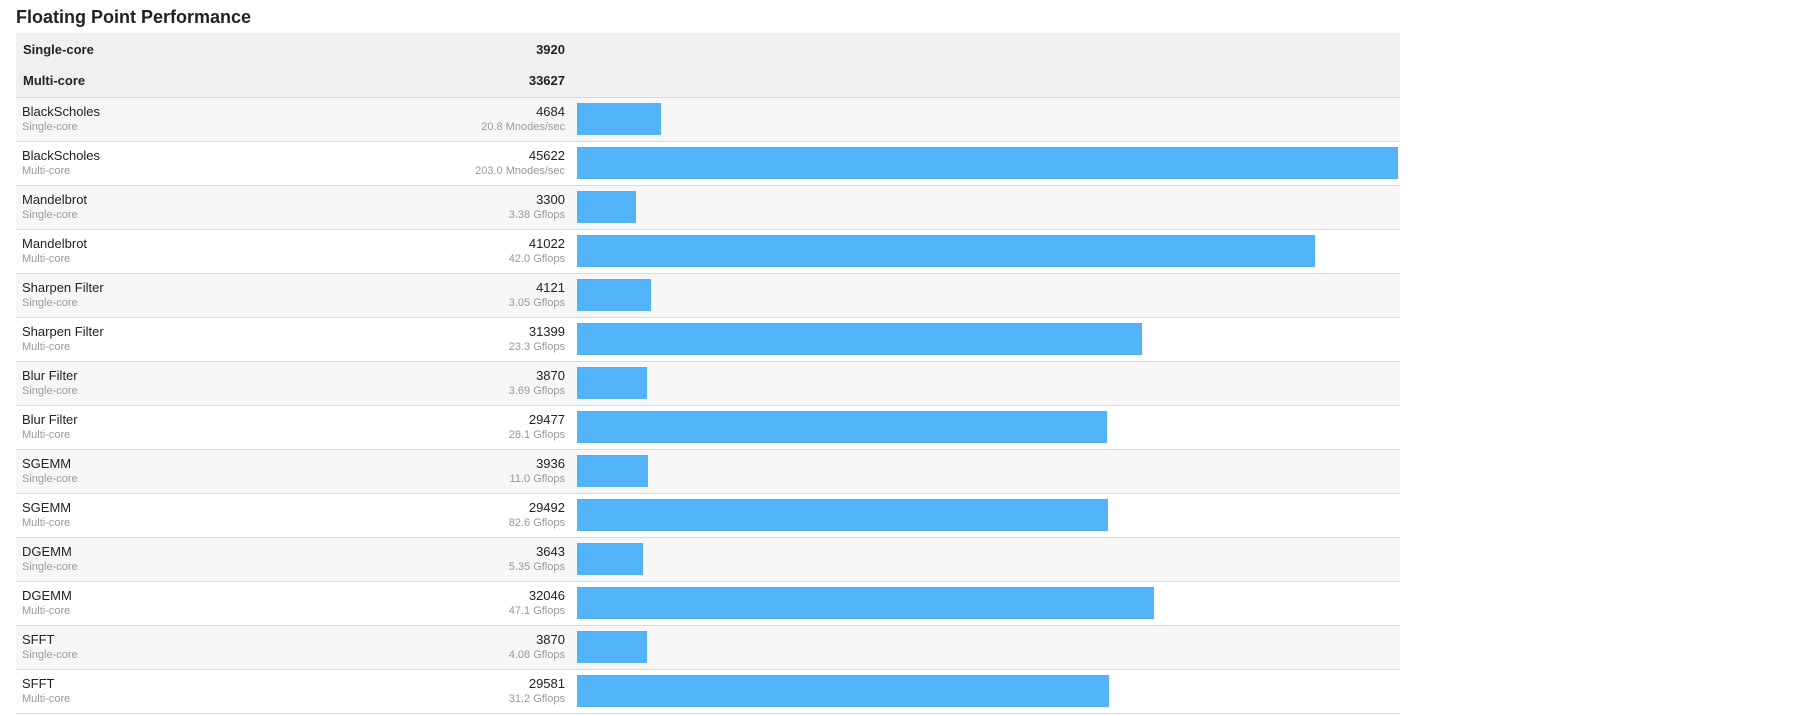 The height and width of the screenshot is (716, 1811). Describe the element at coordinates (523, 119) in the screenshot. I see `benchmark-score-cell: 4684 20.8 Mnodes/sec` at that location.